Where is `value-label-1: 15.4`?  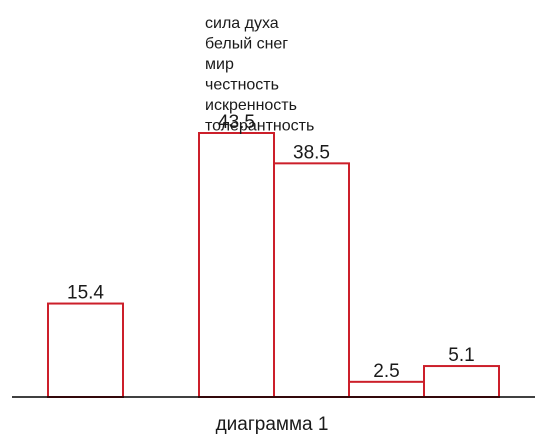 value-label-1: 15.4 is located at coordinates (85, 293).